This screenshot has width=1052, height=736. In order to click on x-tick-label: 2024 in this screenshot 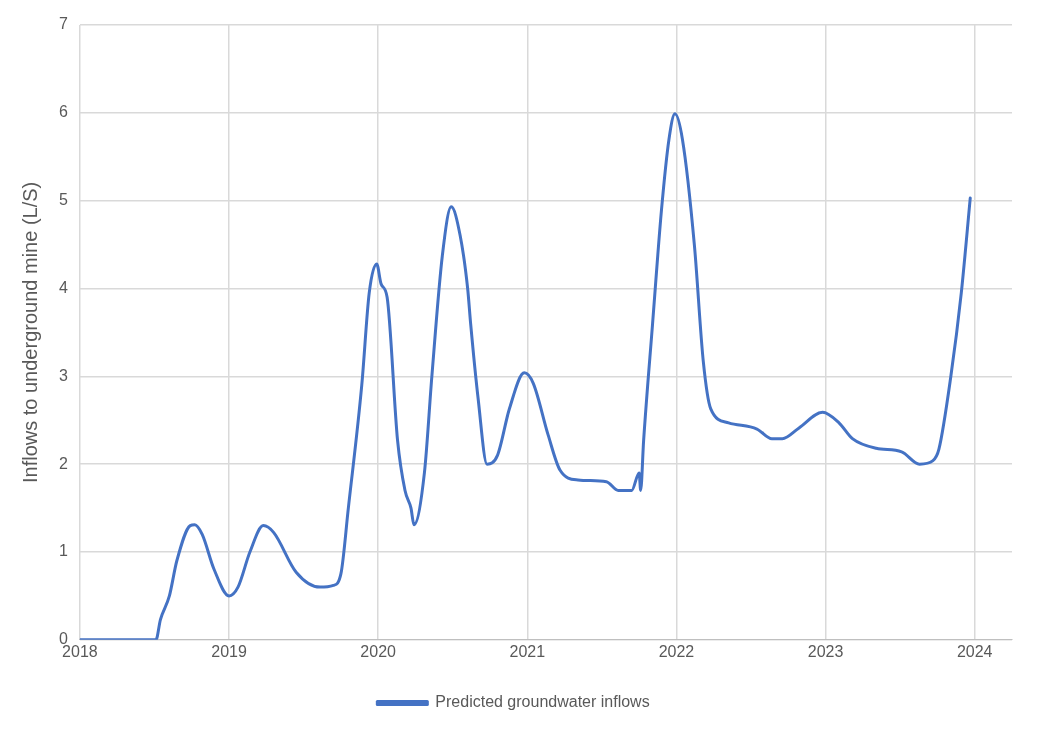, I will do `click(974, 651)`.